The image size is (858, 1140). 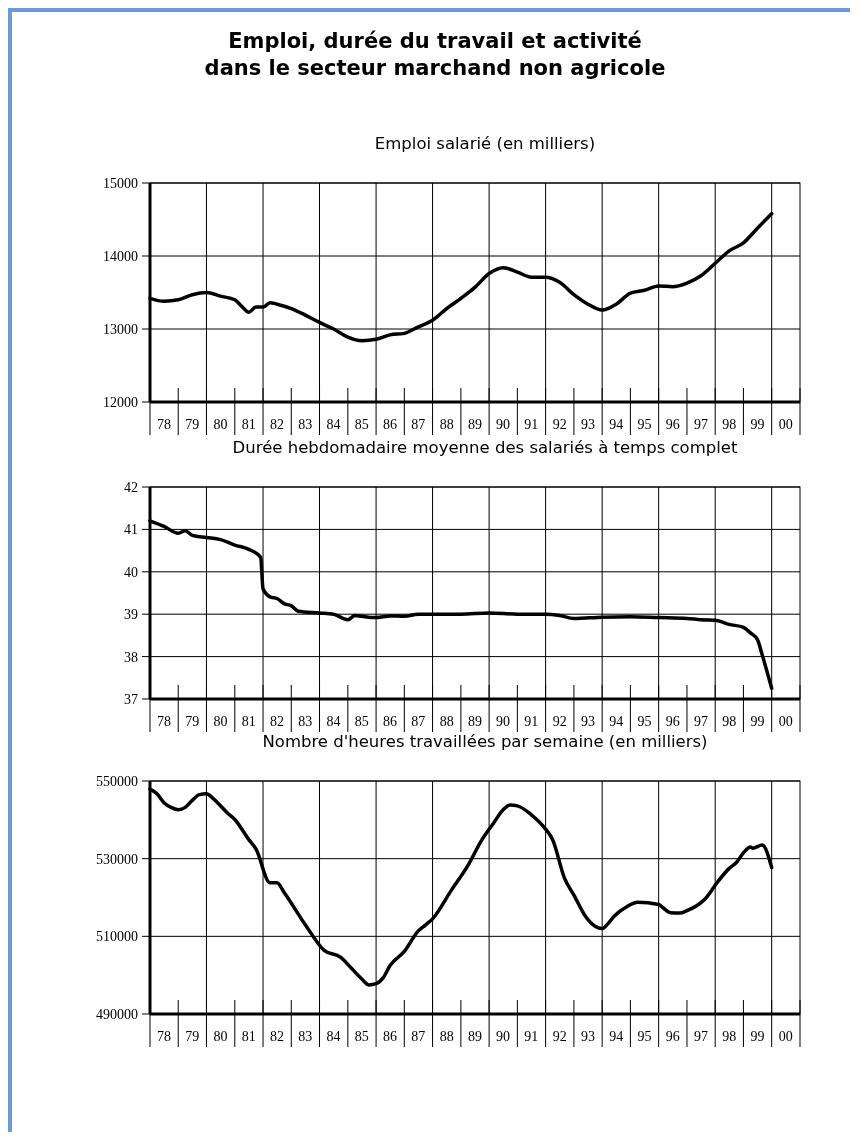 I want to click on chart-title: Durée hebdomadaire moyenne des salariés à temps complet, so click(x=485, y=447).